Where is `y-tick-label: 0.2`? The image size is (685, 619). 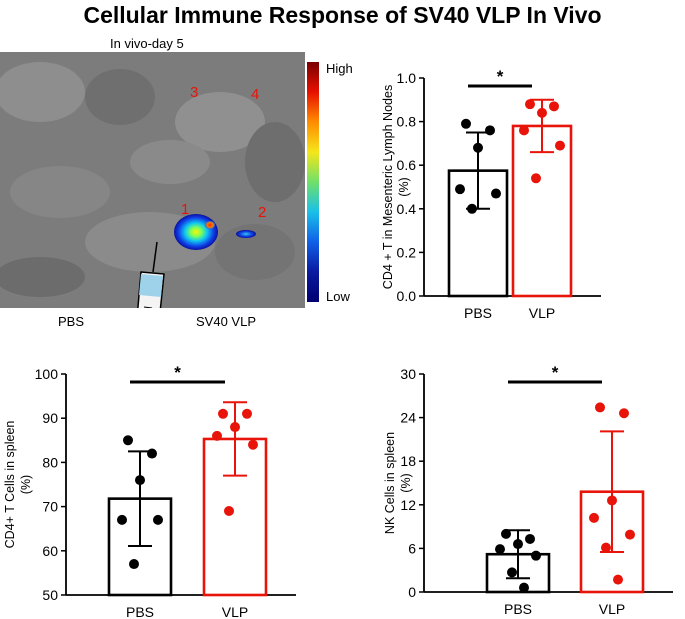 y-tick-label: 0.2 is located at coordinates (407, 252).